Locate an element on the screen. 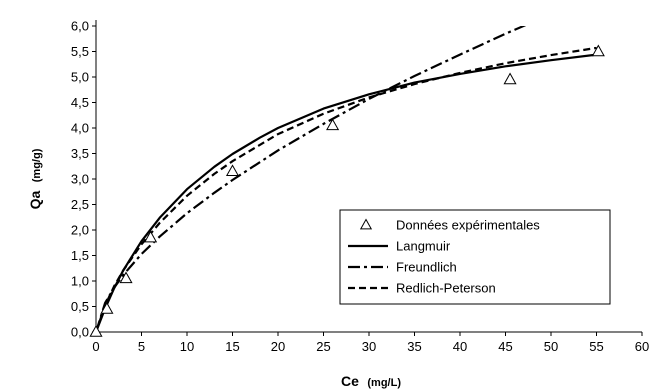  x-tick-label: 0 is located at coordinates (95, 346).